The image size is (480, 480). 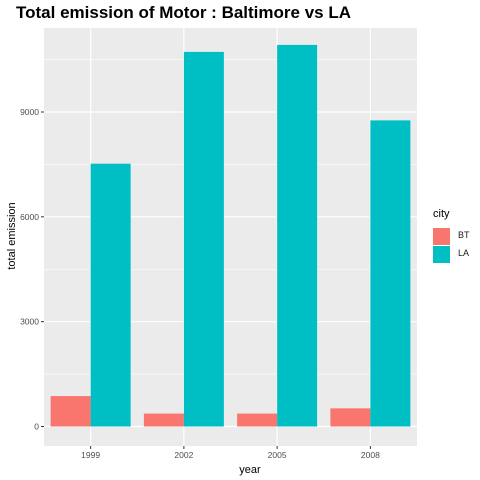 I want to click on bar-bt-2002, so click(x=163, y=420).